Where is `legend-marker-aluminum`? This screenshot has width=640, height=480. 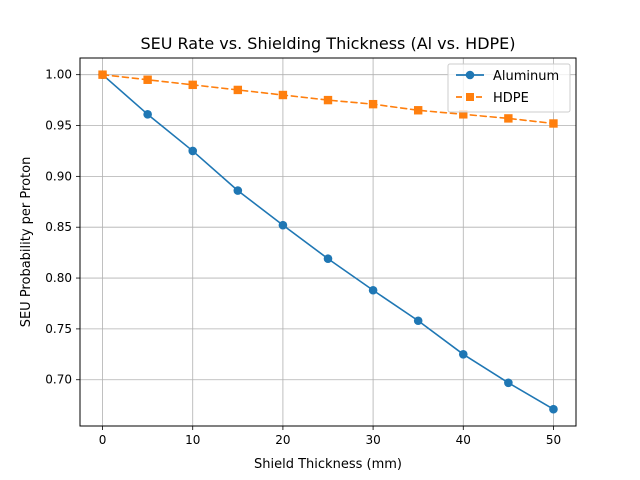
legend-marker-aluminum is located at coordinates (470, 75).